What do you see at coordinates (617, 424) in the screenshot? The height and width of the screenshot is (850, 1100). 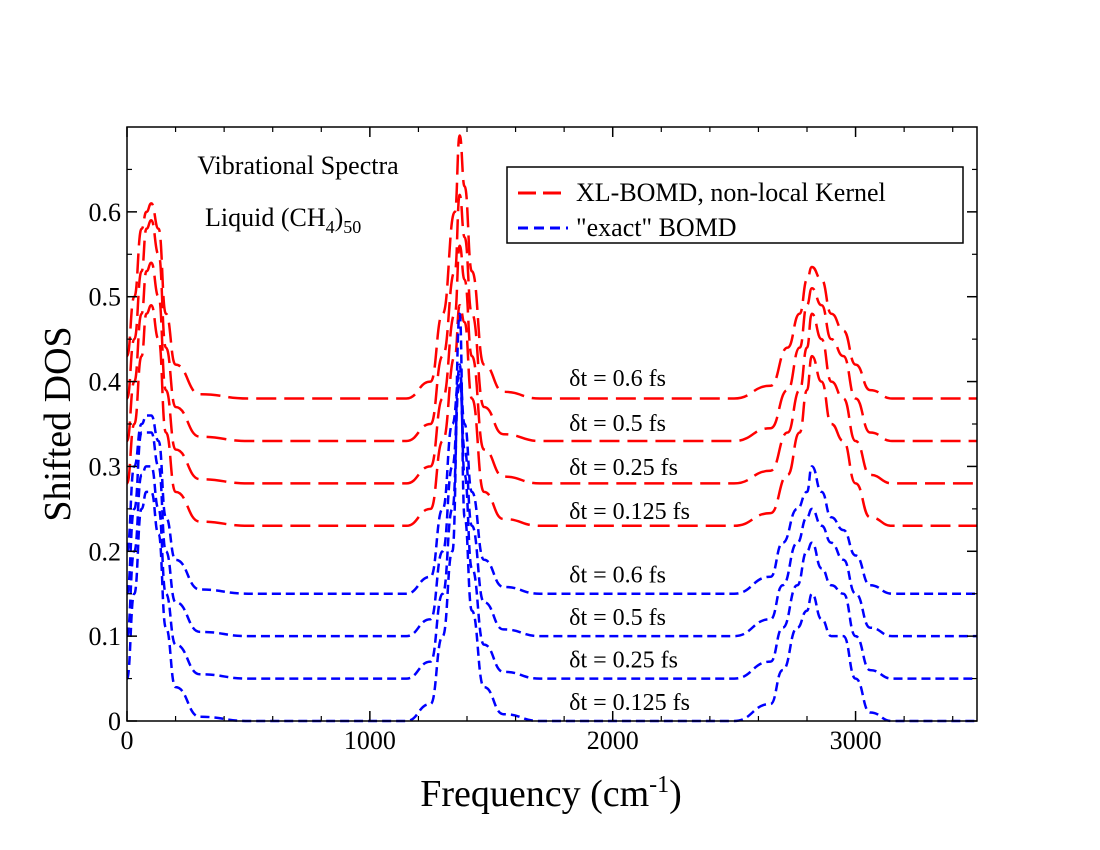 I see `timestep-annotation-1: δt = 0.5 fs` at bounding box center [617, 424].